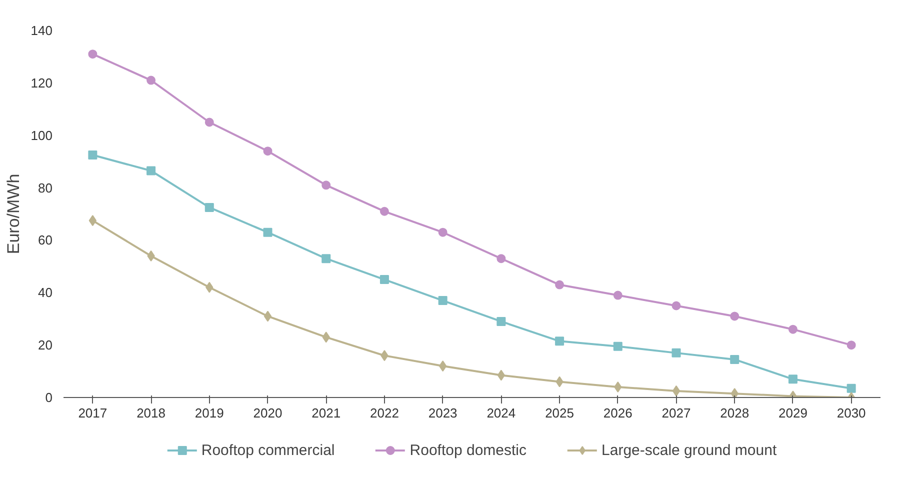 The width and height of the screenshot is (908, 493). Describe the element at coordinates (443, 413) in the screenshot. I see `x-tick-label: 2023` at that location.